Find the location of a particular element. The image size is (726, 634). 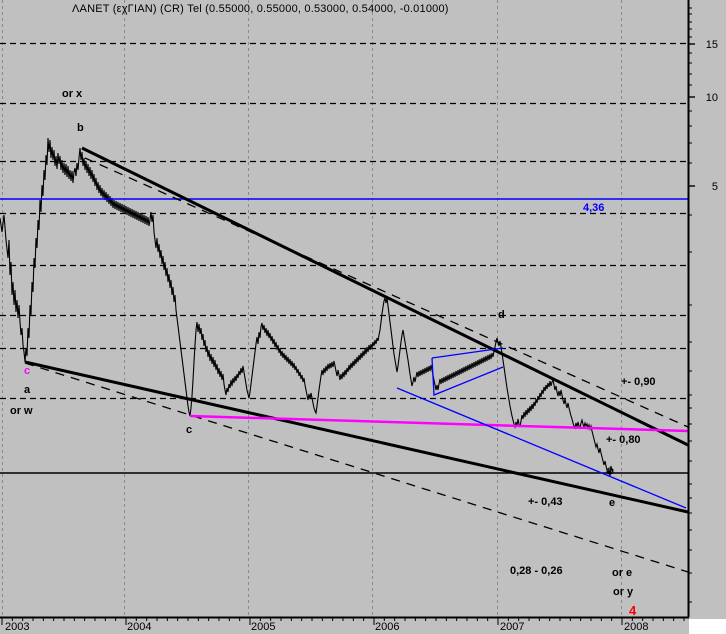

y-axis-label: 10 is located at coordinates (712, 98).